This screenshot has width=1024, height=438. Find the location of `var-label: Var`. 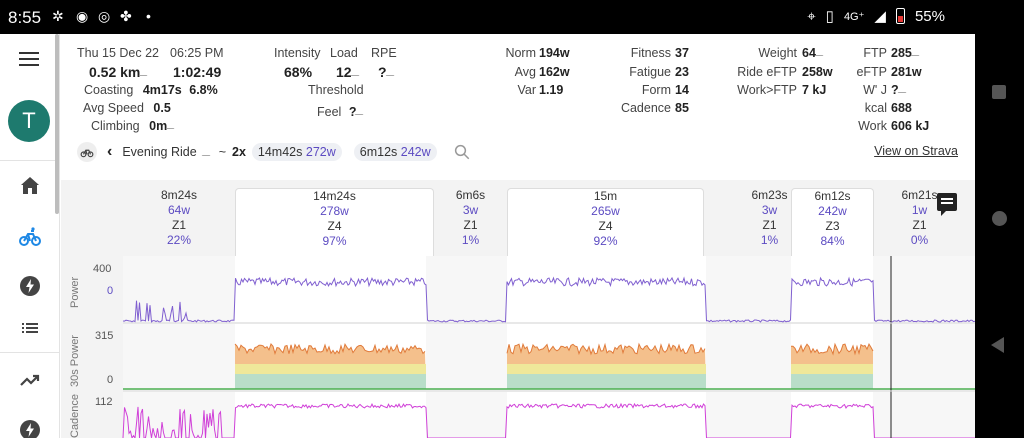

var-label: Var is located at coordinates (526, 90).